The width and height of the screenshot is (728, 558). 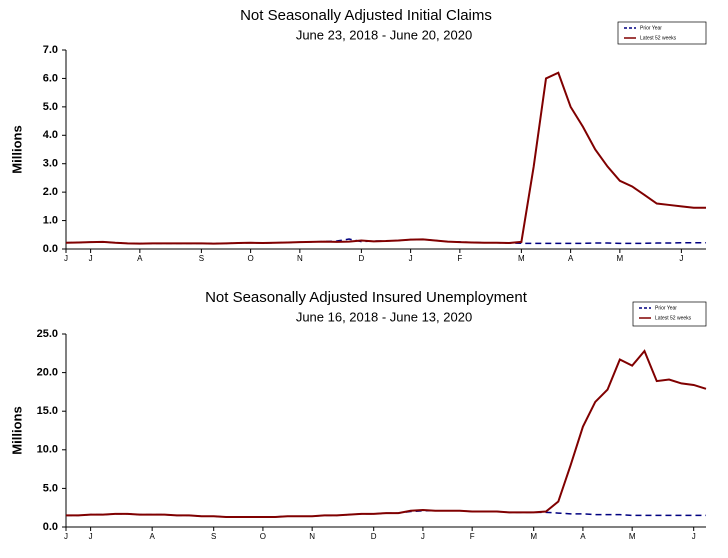 What do you see at coordinates (50, 78) in the screenshot?
I see `y-tick-label: 6.0` at bounding box center [50, 78].